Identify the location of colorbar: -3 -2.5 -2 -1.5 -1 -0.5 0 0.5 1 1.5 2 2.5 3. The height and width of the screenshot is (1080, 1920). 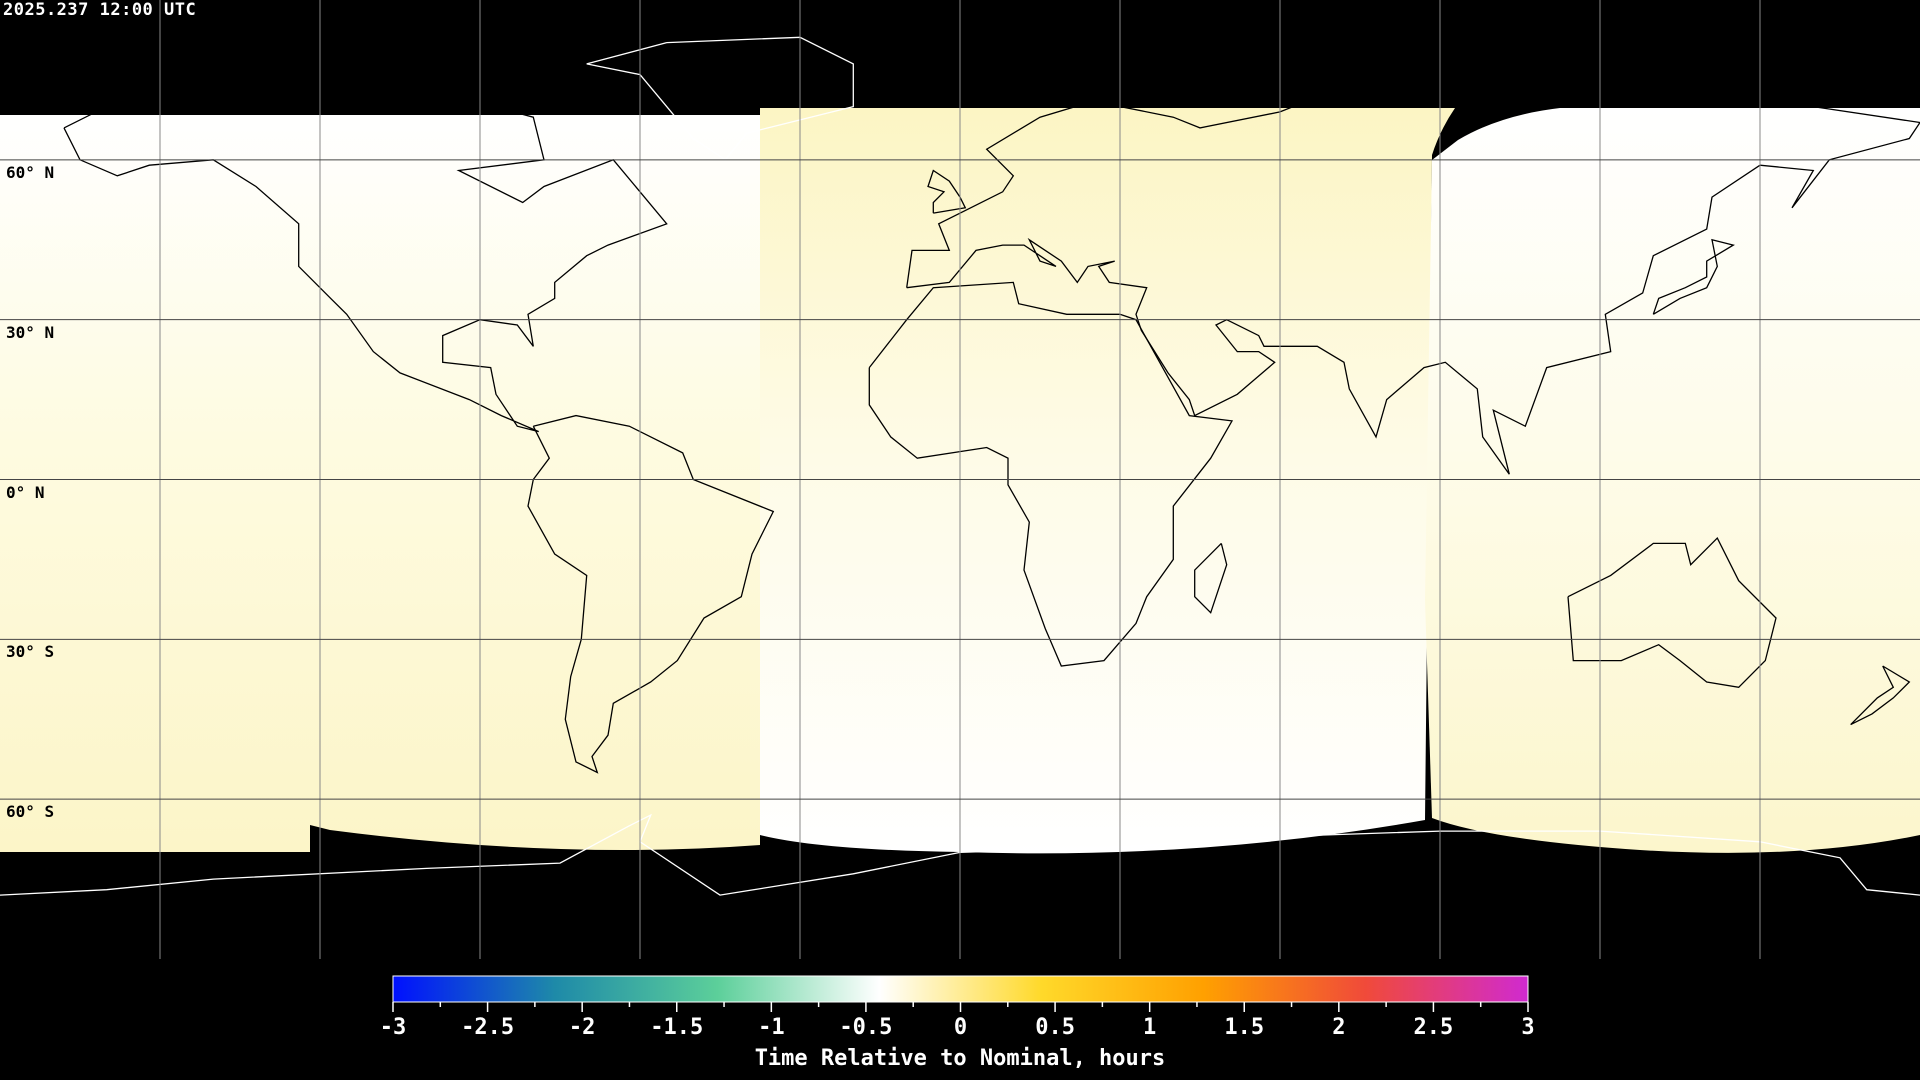
(957, 1007).